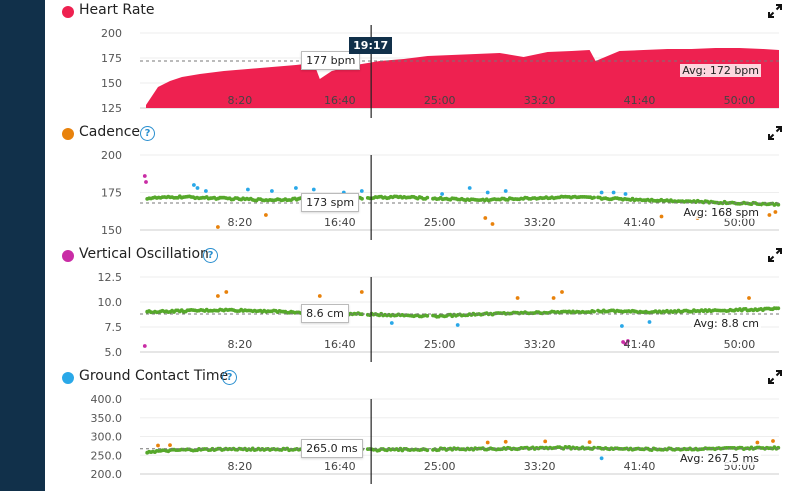 The image size is (800, 491). What do you see at coordinates (110, 302) in the screenshot?
I see `y-tick-label: 10.0` at bounding box center [110, 302].